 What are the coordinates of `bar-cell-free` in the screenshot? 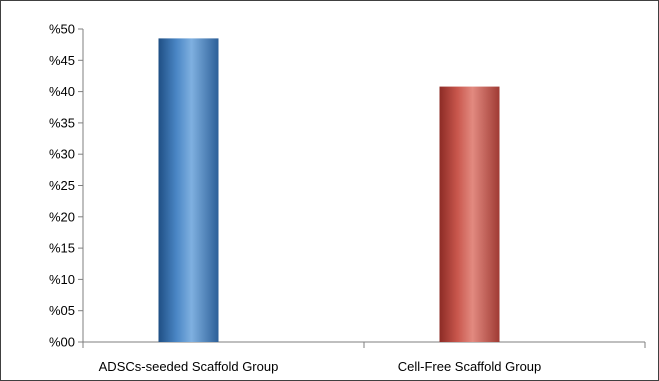 It's located at (469, 214).